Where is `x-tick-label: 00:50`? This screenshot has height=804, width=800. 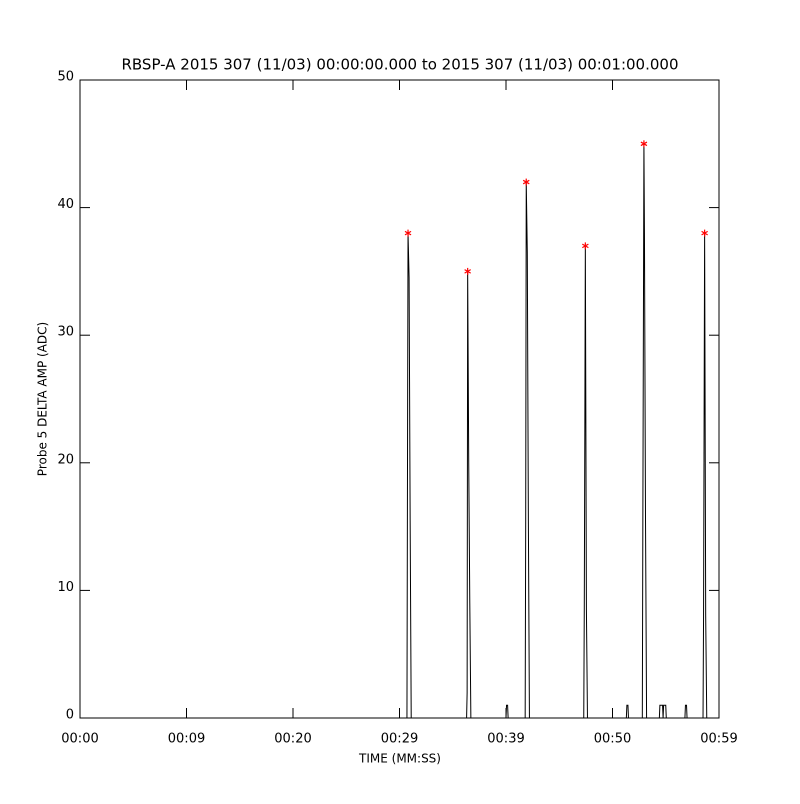
x-tick-label: 00:50 is located at coordinates (612, 739).